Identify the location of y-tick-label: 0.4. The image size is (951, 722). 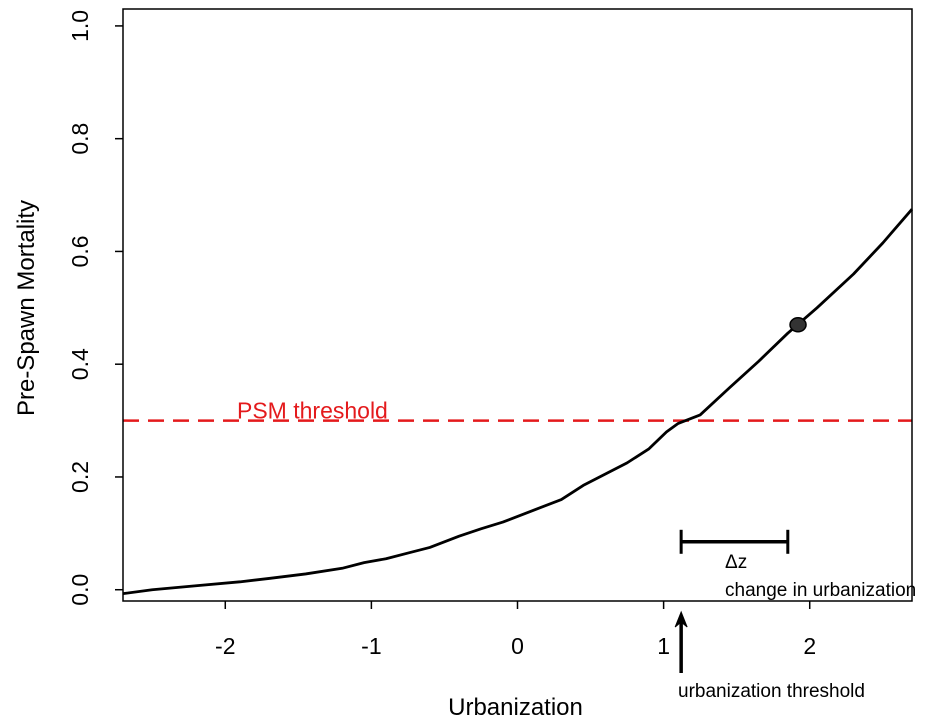
(80, 364).